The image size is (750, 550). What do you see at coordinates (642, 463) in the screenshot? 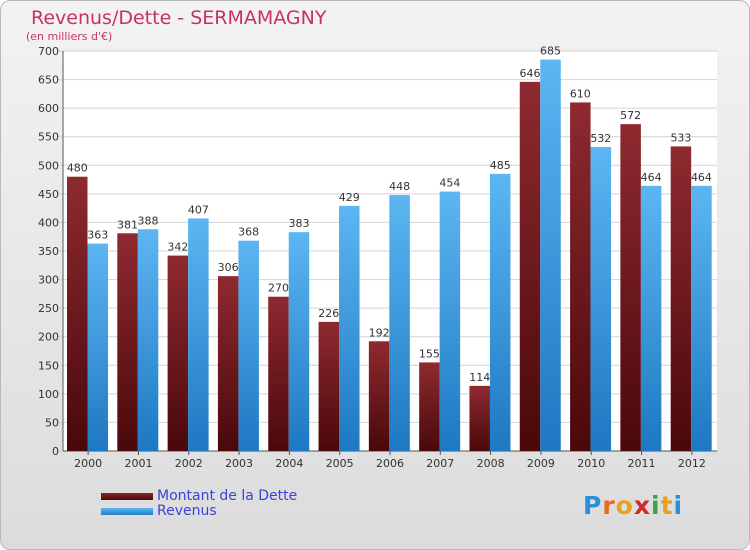
I see `x-tick-label: 2011` at bounding box center [642, 463].